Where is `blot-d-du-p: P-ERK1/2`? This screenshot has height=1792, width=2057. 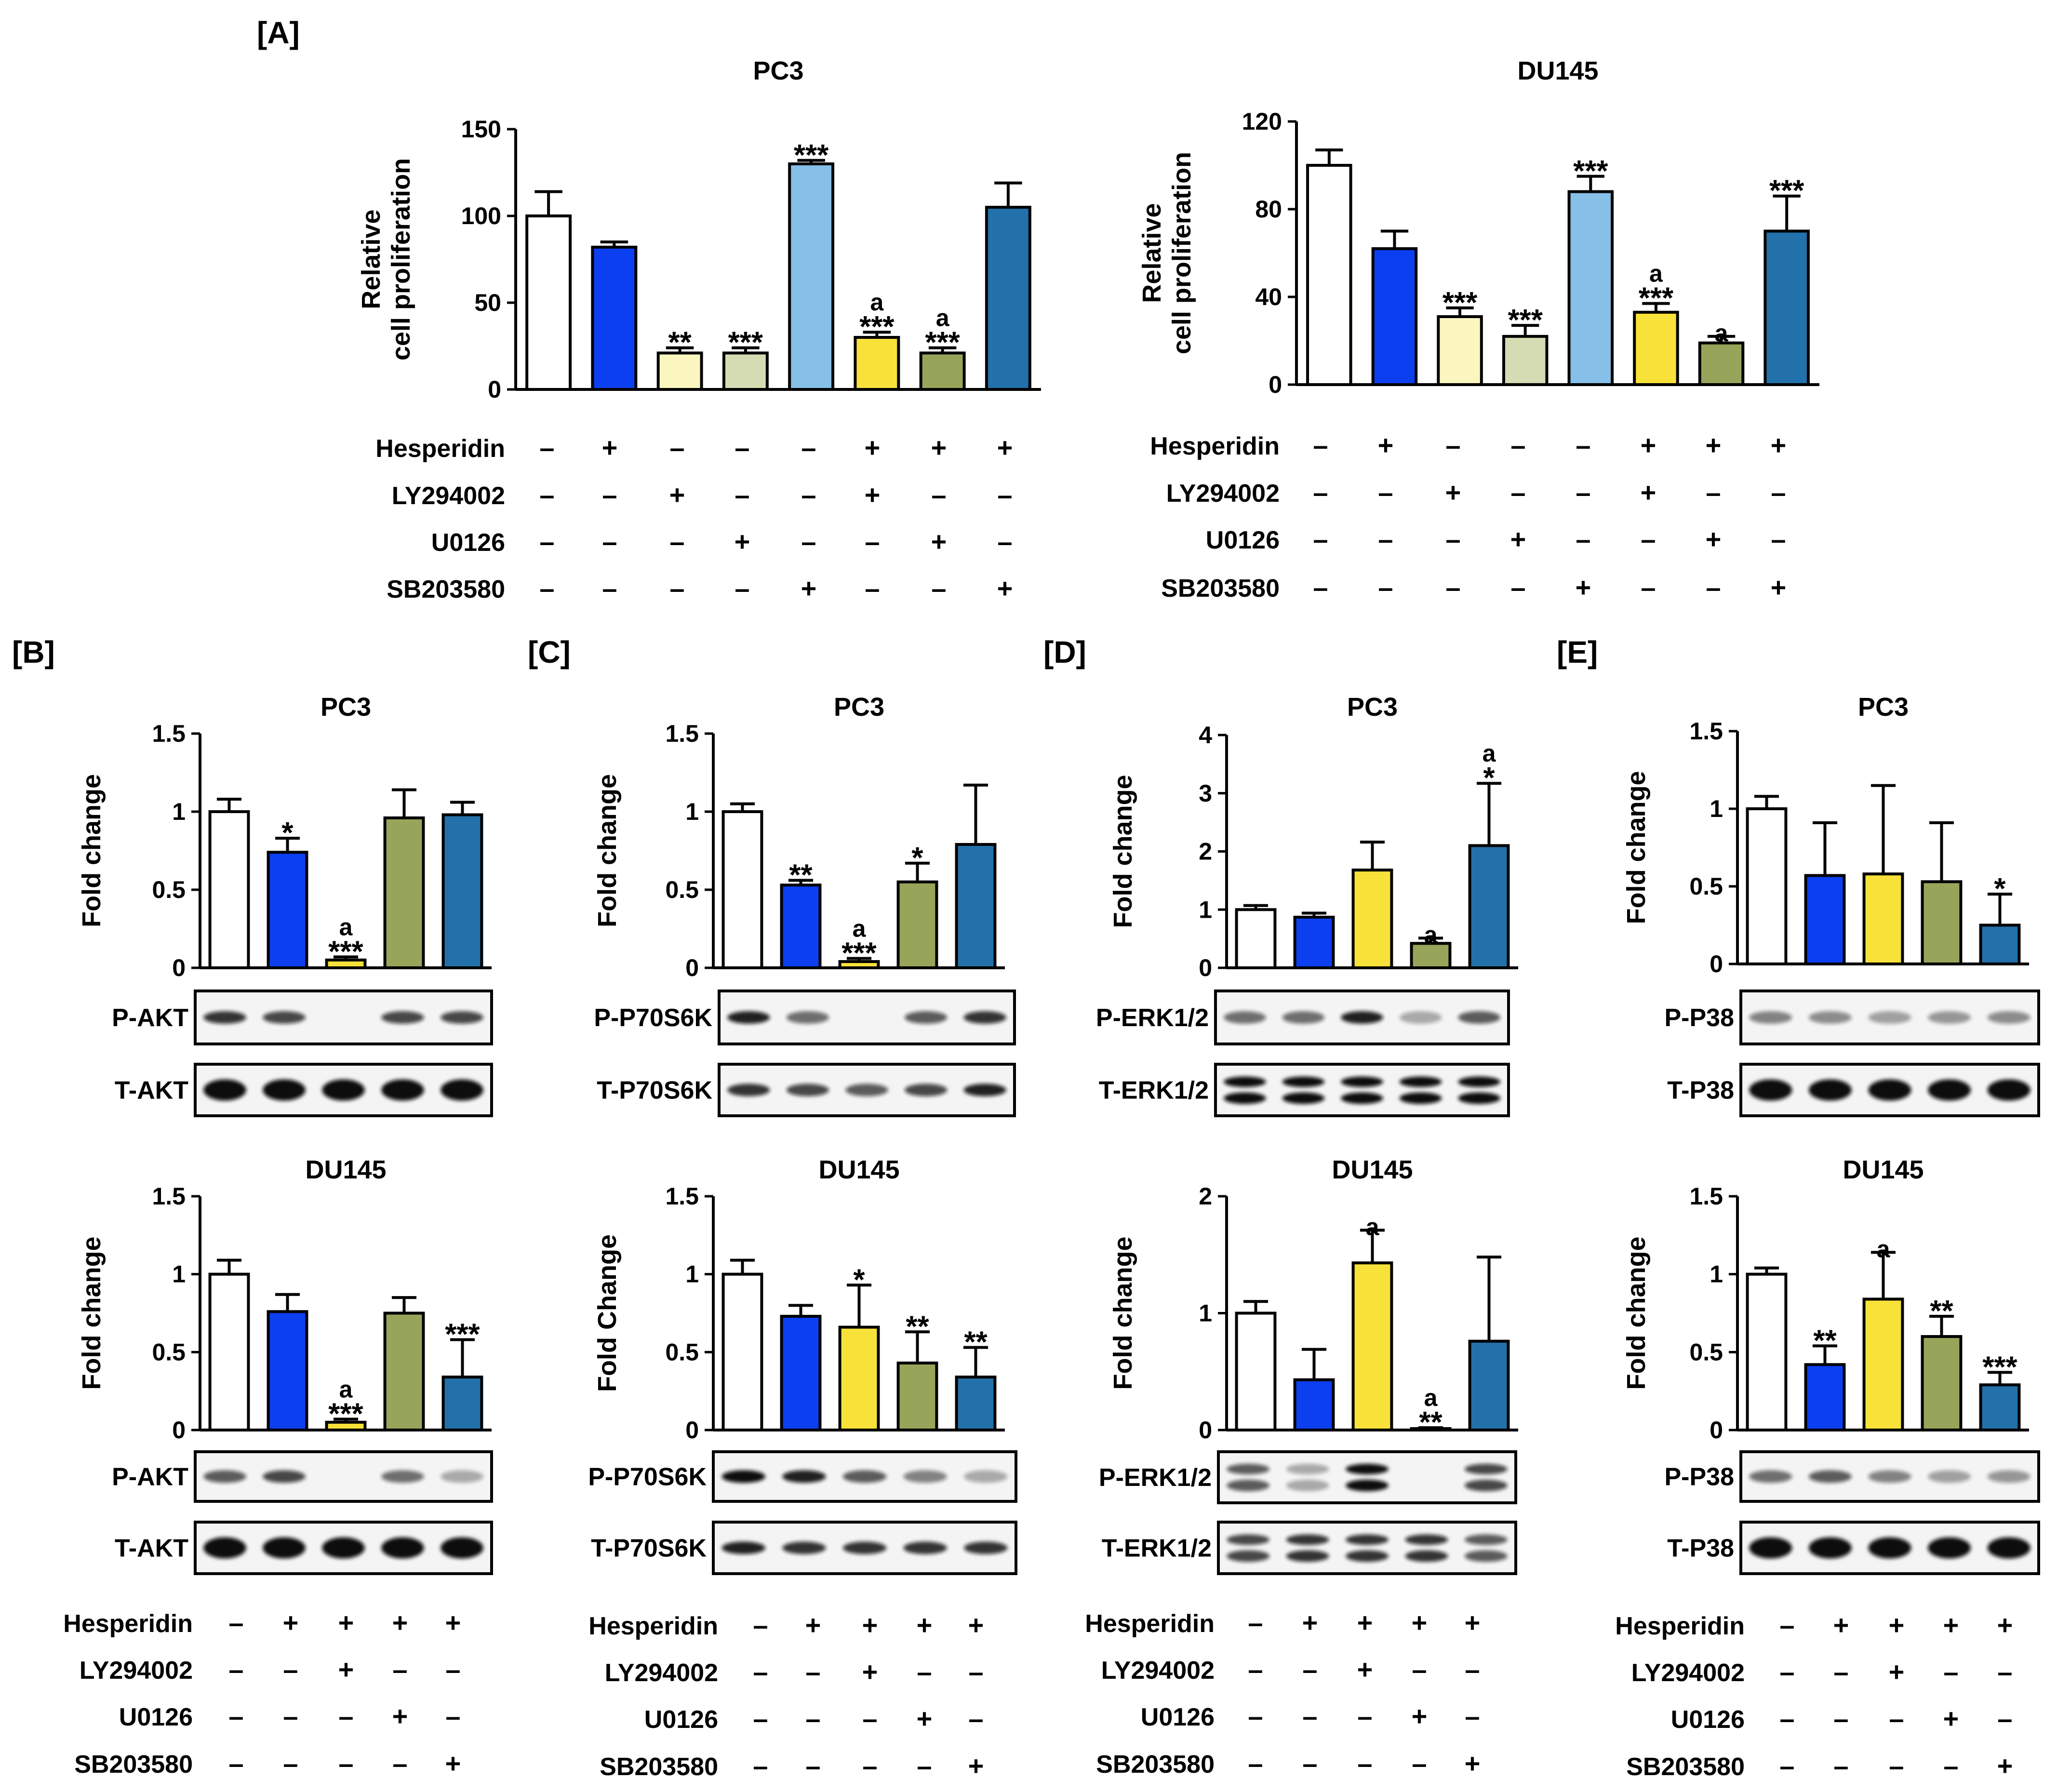
blot-d-du-p: P-ERK1/2 is located at coordinates (1308, 1477).